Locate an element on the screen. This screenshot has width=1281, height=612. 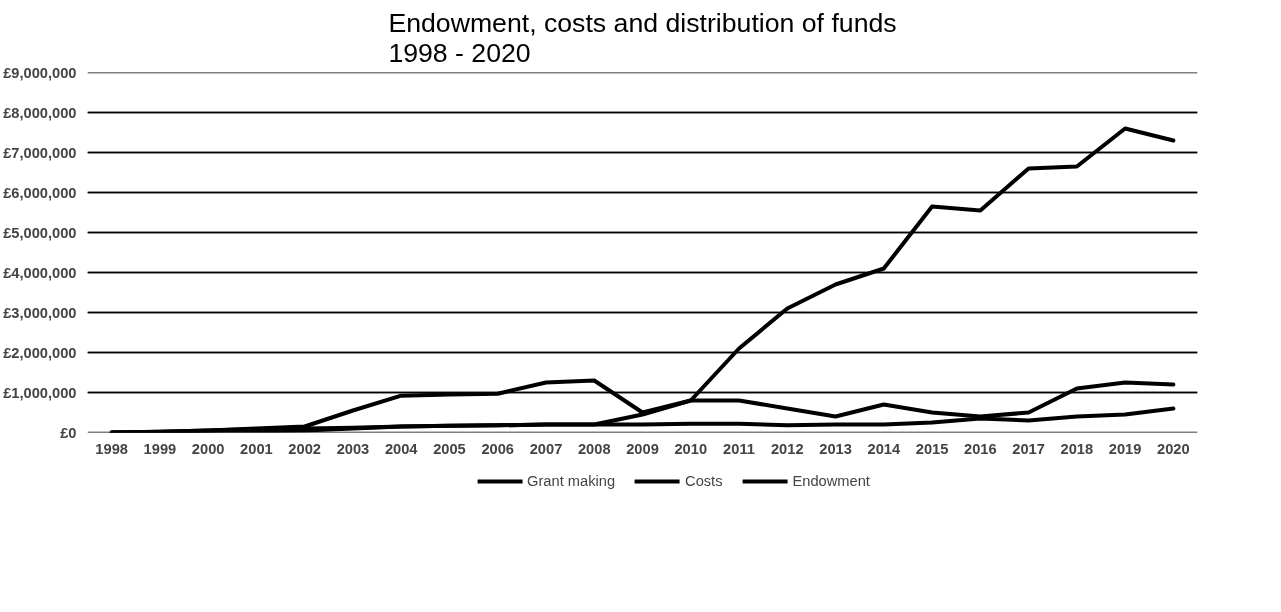
x-tick-label: 2002 is located at coordinates (304, 448).